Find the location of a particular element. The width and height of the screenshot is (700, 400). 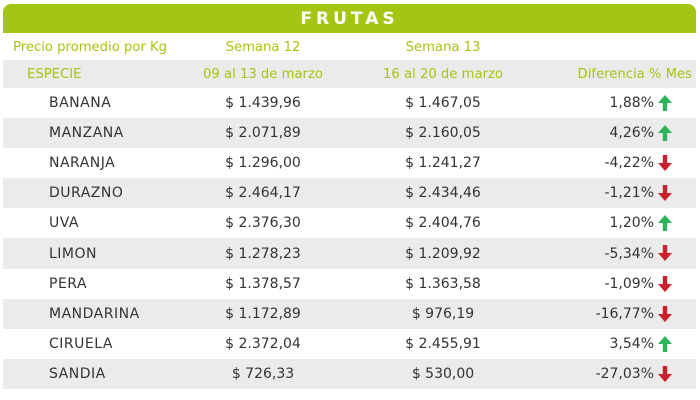

diff-percent: -16,77% is located at coordinates (624, 313).